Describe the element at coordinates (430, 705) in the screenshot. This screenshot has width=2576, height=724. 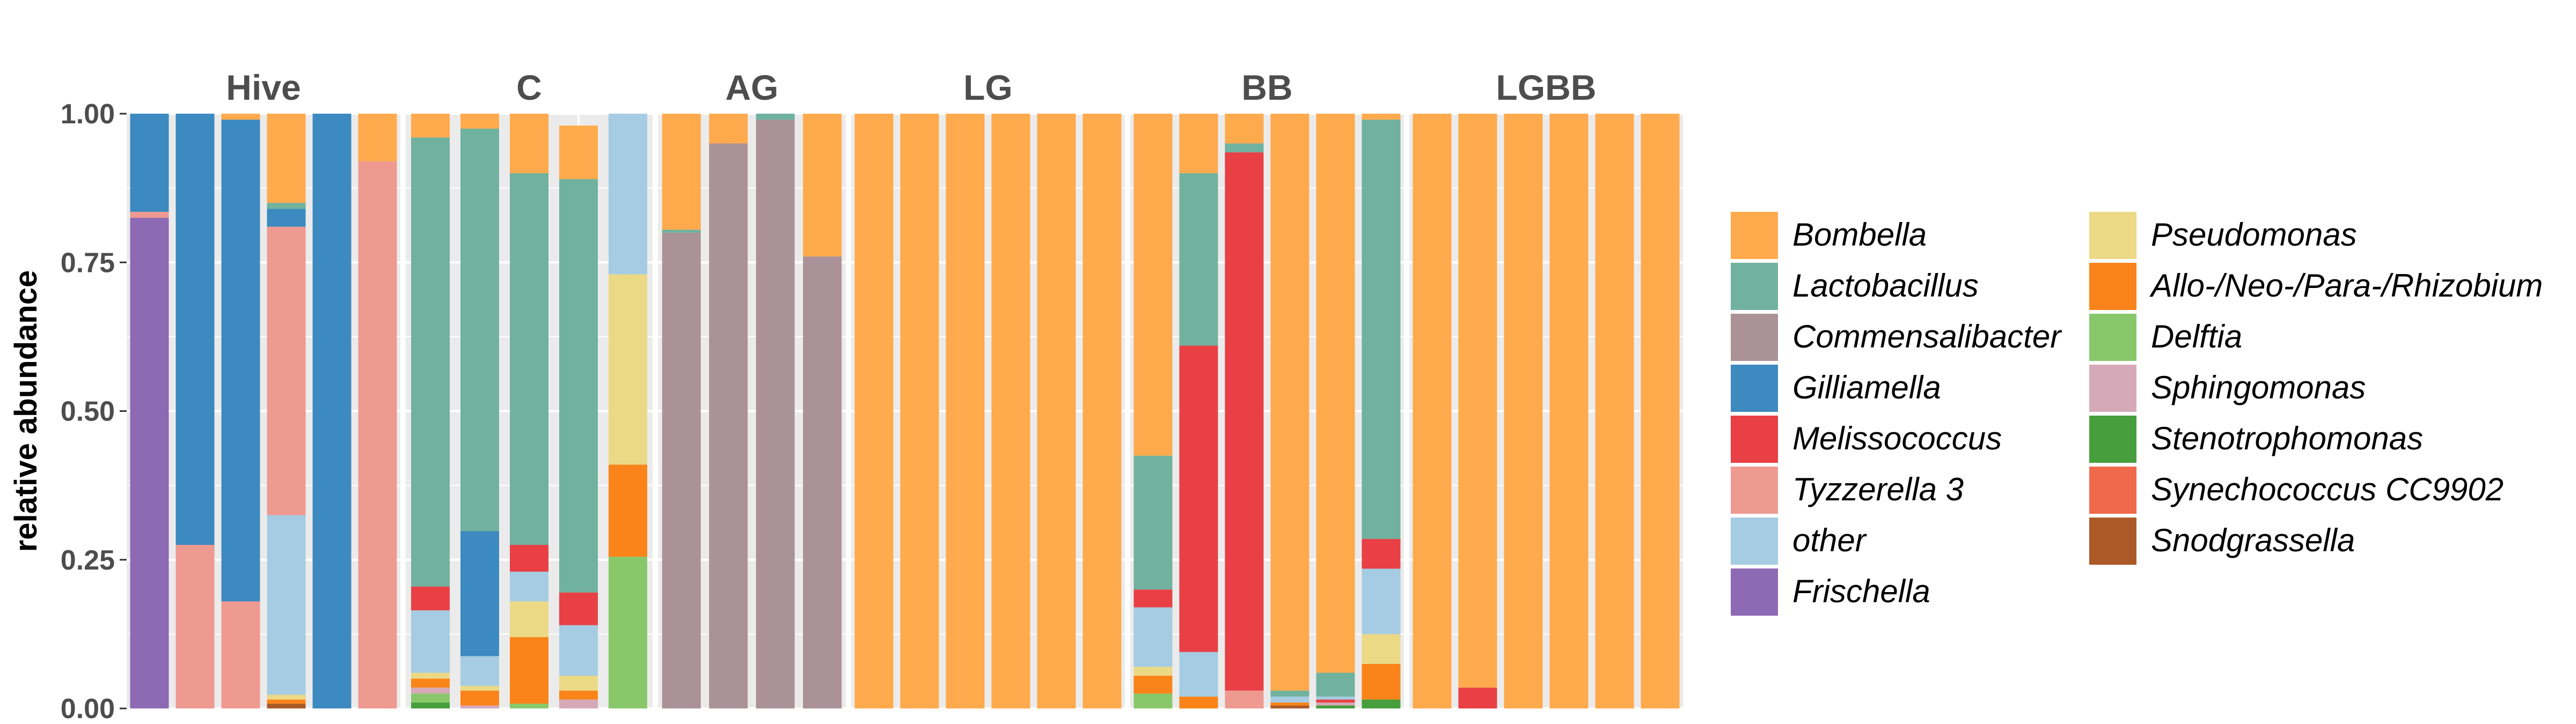
I see `bar-segment-stenotrophomonas` at that location.